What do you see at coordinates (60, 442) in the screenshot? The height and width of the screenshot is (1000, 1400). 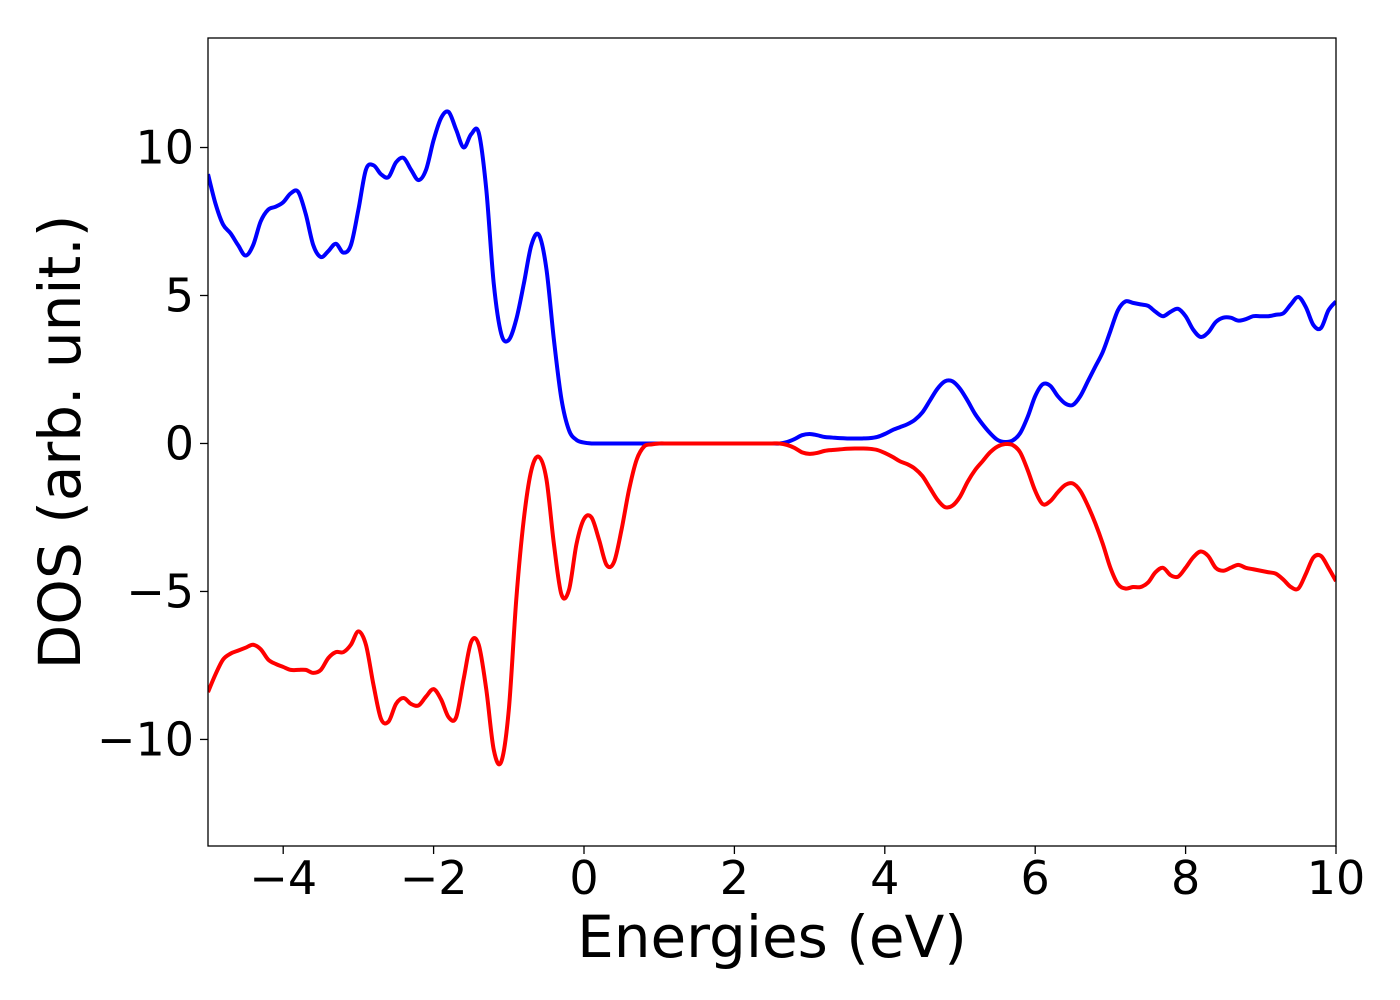 I see `y-axis-label: DOS (arb. unit.)` at bounding box center [60, 442].